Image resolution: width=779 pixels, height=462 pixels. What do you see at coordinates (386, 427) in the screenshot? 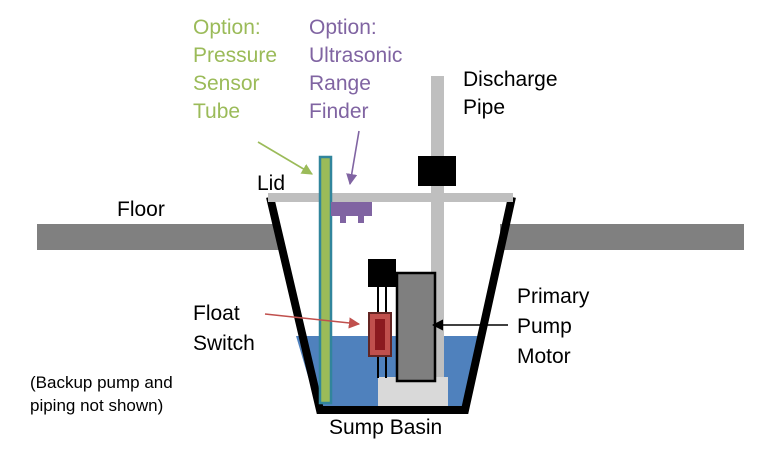
I see `sump-basin-label: Sump Basin` at bounding box center [386, 427].